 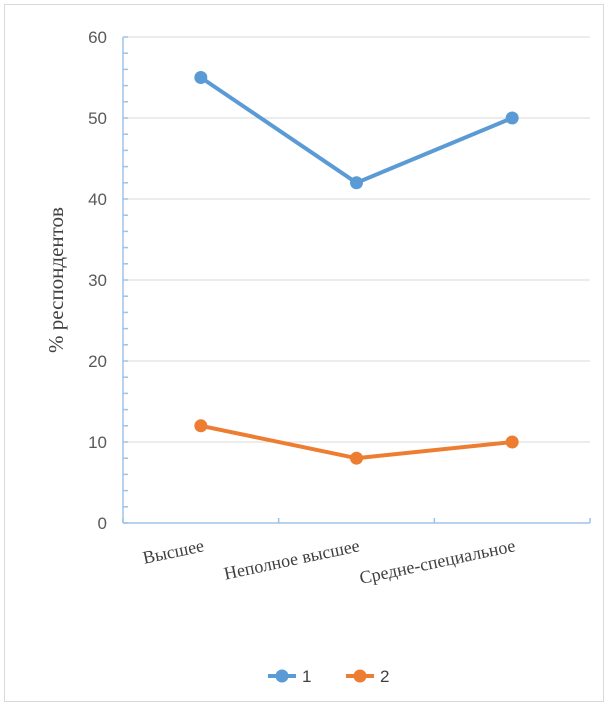 I want to click on legend-label: 1, so click(x=306, y=676).